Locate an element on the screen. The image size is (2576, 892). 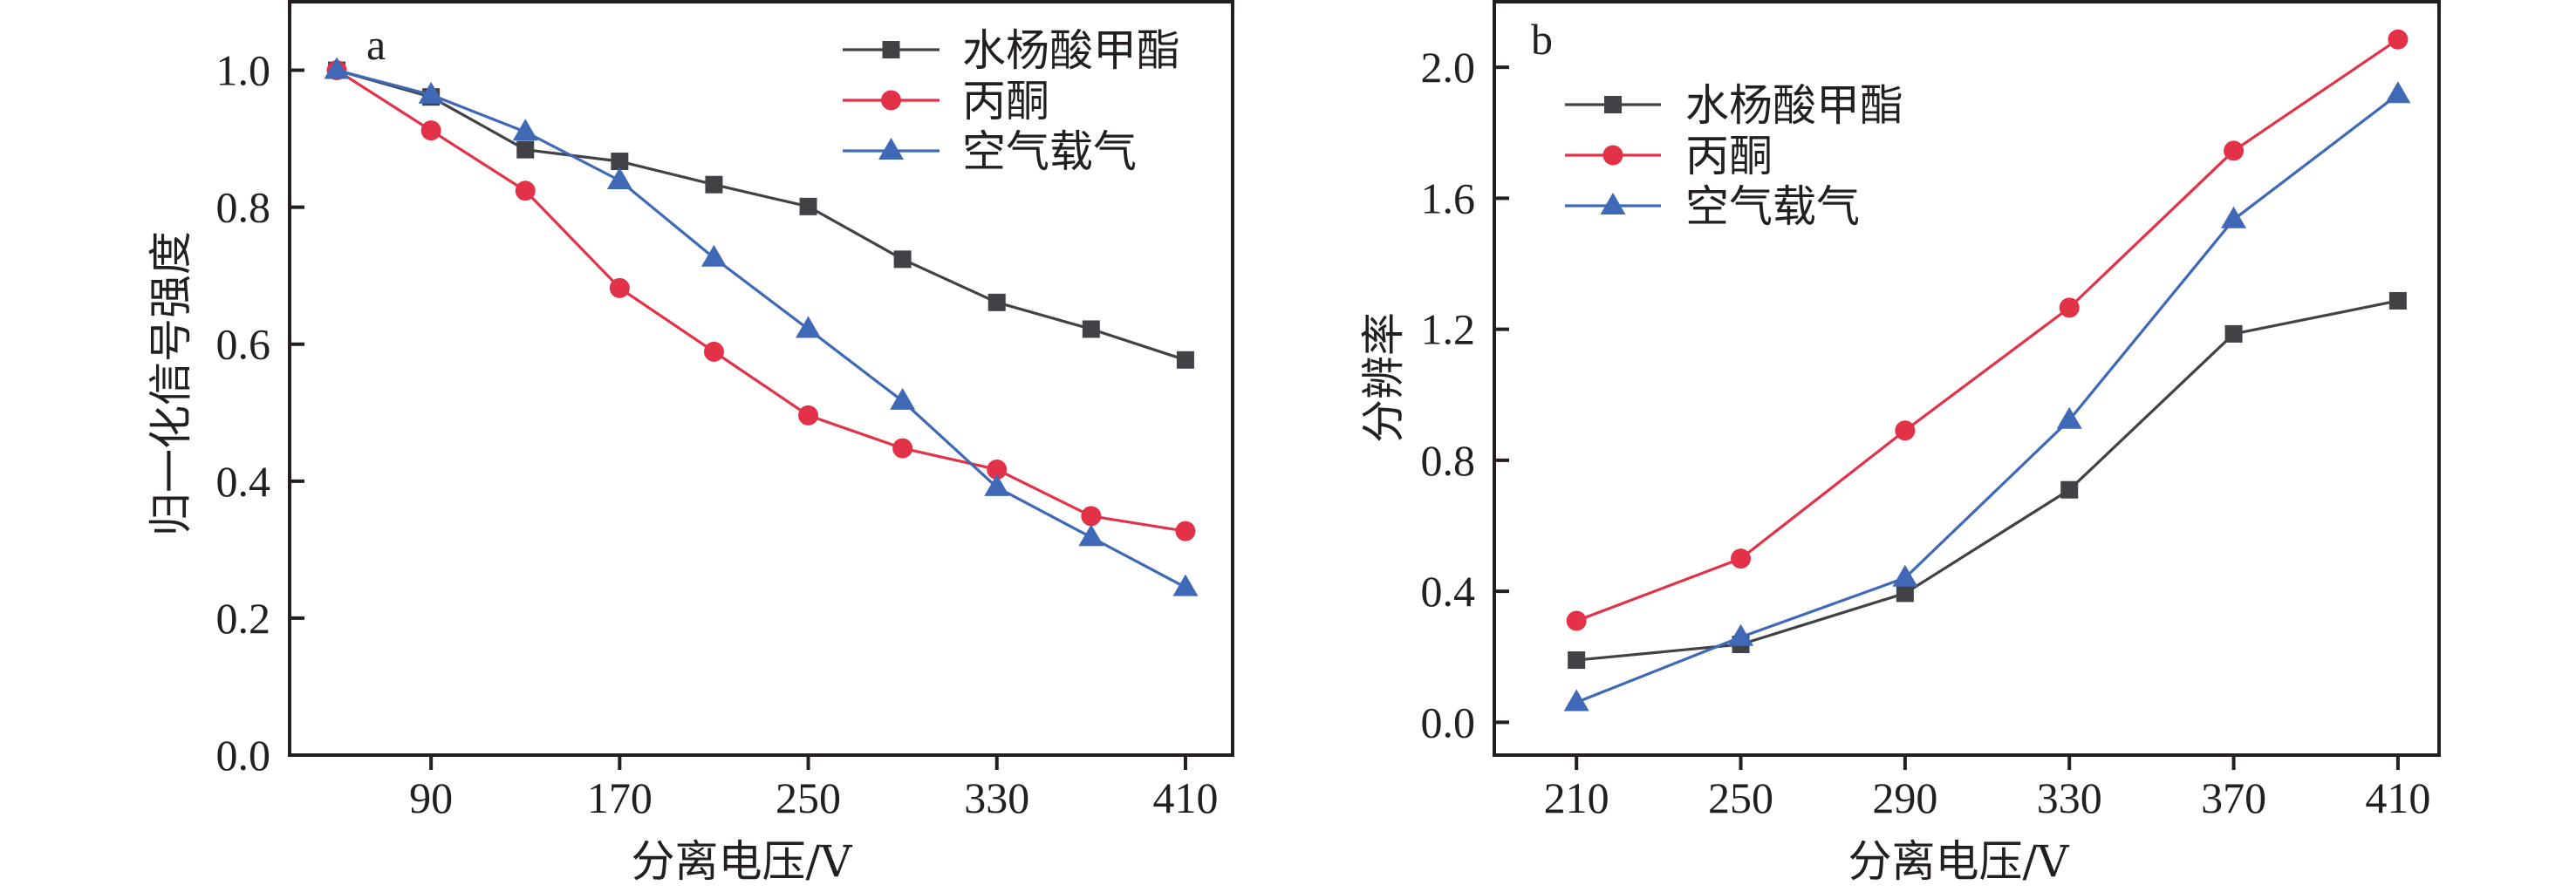
x-tick-label: 210 is located at coordinates (1576, 797).